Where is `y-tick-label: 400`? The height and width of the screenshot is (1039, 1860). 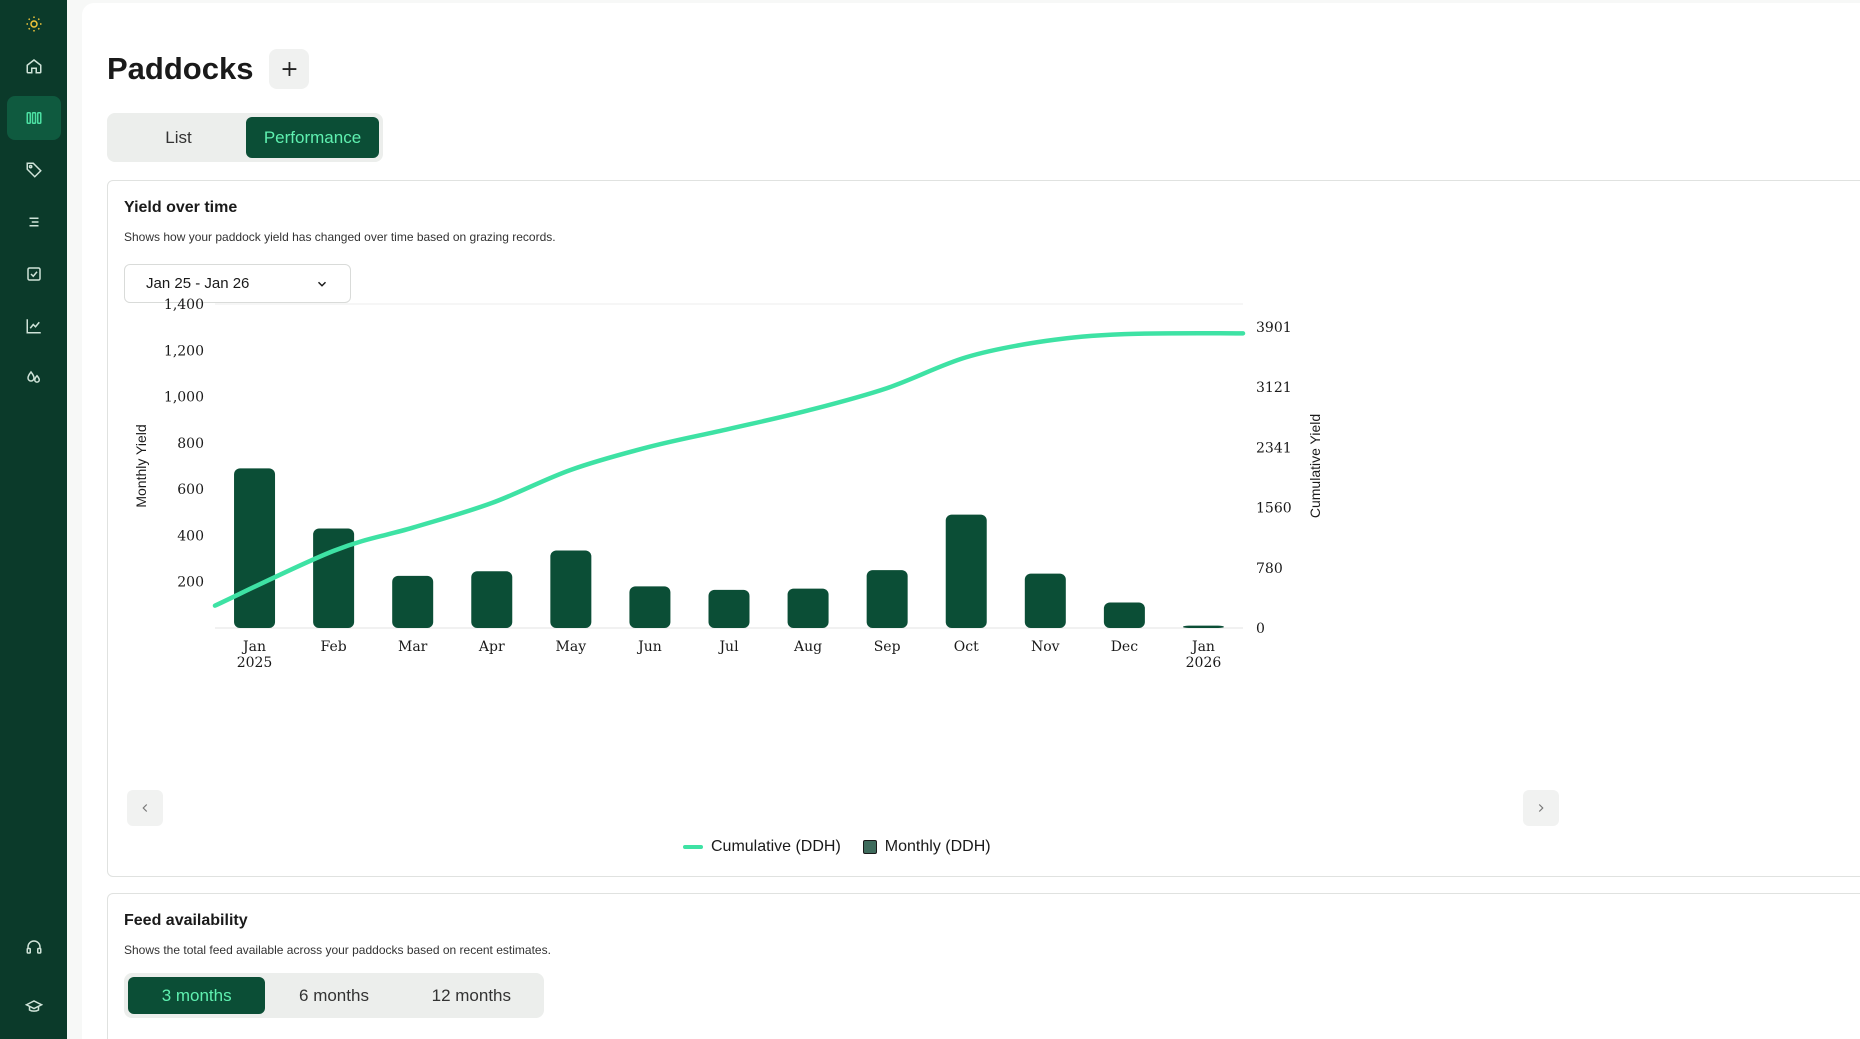
y-tick-label: 400 is located at coordinates (190, 536).